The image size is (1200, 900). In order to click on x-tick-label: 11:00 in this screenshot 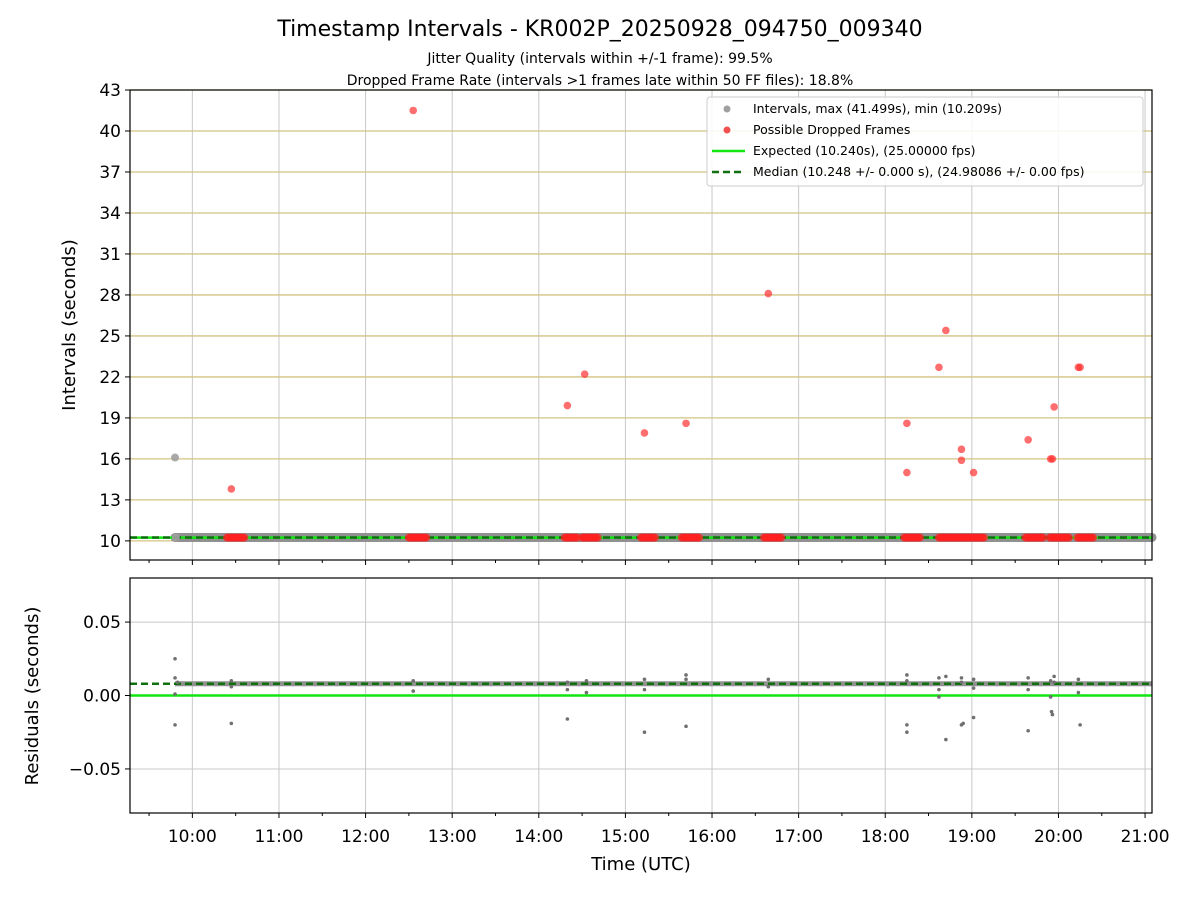, I will do `click(278, 837)`.